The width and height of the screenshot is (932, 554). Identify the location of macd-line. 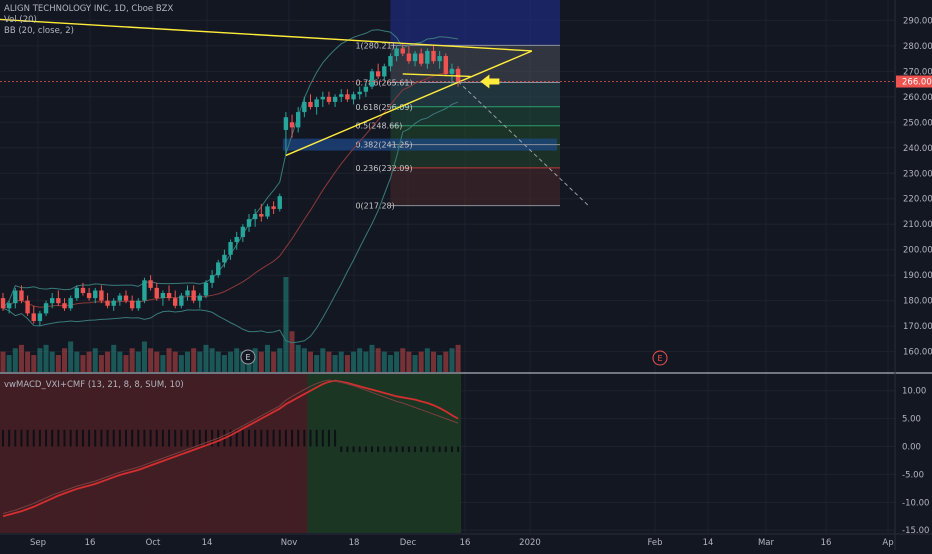
(230, 448).